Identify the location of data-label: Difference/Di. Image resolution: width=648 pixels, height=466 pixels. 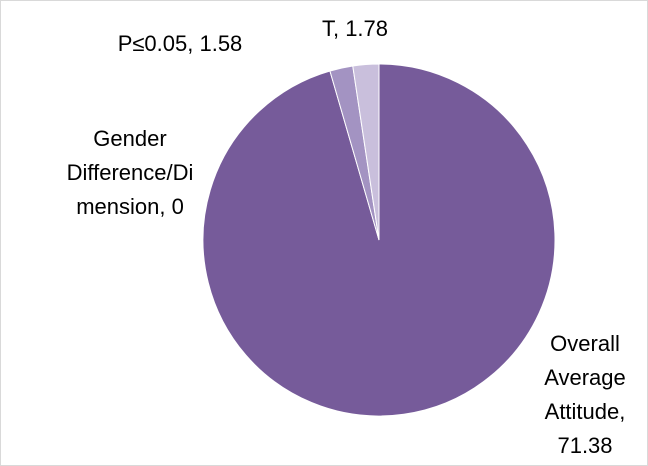
(130, 172).